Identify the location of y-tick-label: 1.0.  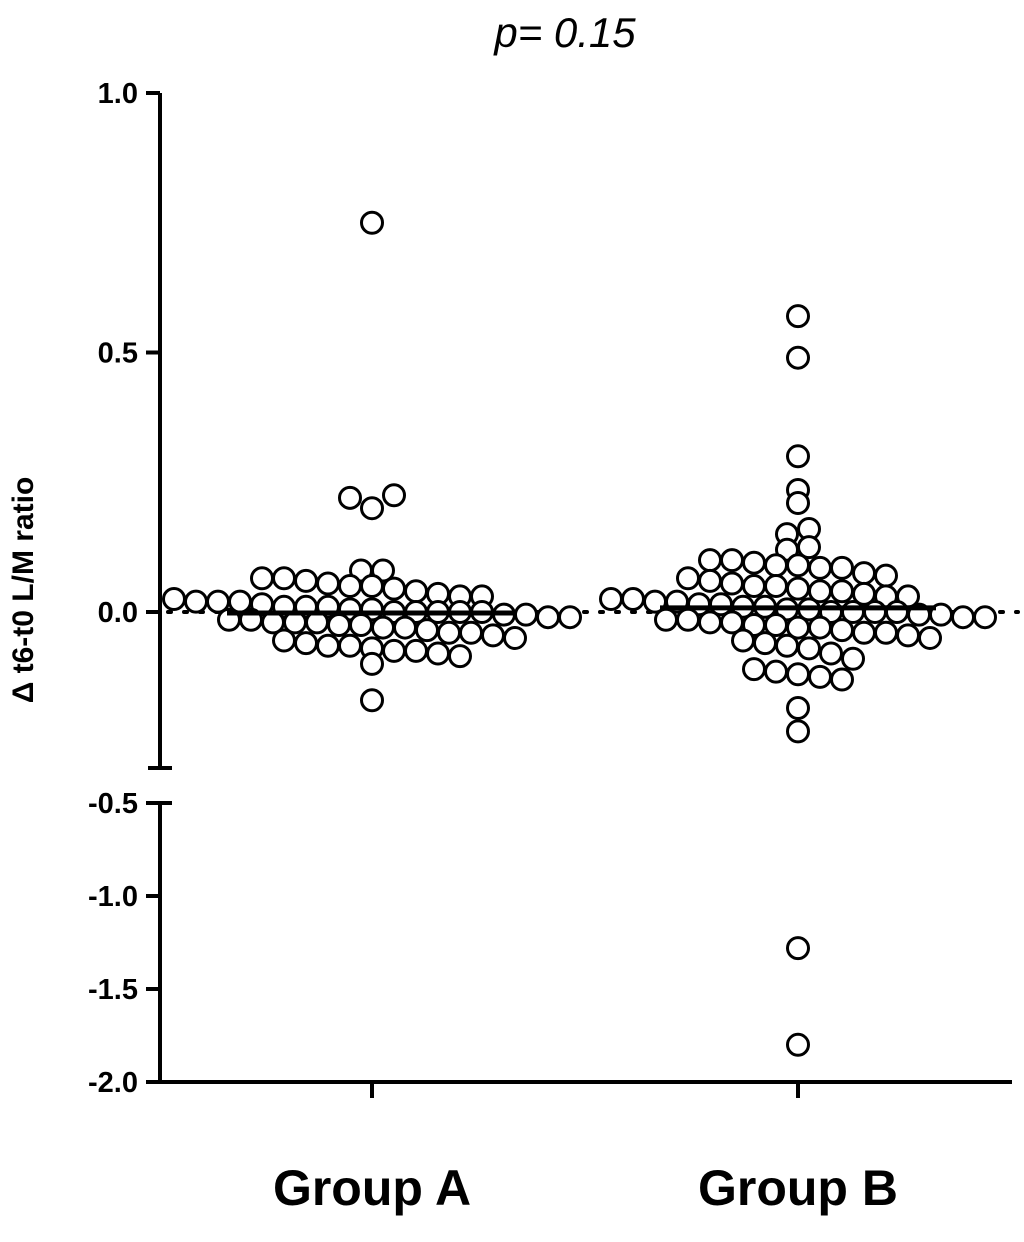
(118, 94).